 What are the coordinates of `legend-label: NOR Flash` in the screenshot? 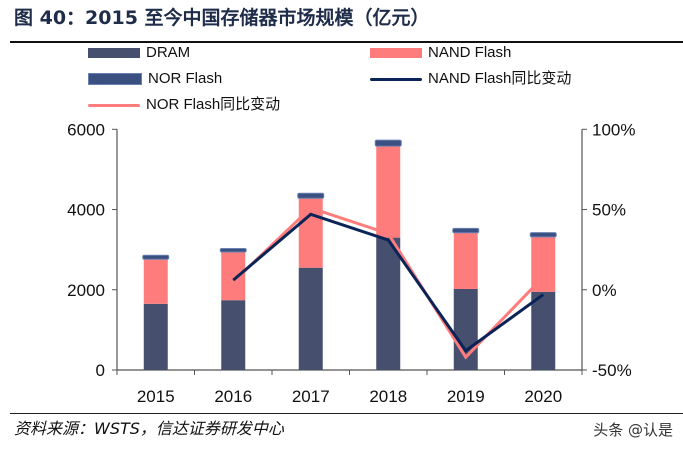 It's located at (185, 78).